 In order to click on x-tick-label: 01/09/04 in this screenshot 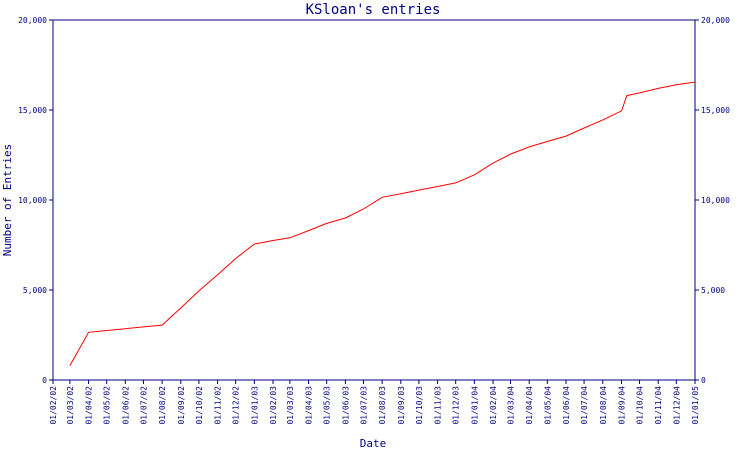, I will do `click(621, 405)`.